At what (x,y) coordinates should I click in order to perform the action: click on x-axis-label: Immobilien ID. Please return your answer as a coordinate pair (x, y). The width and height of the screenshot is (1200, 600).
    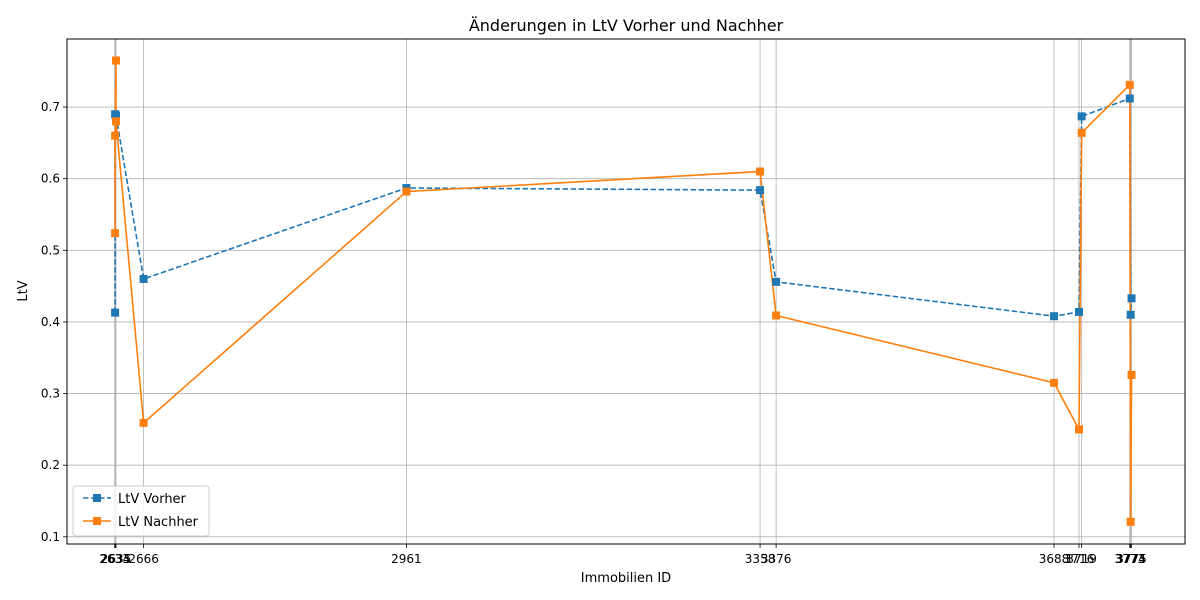
    Looking at the image, I should click on (626, 578).